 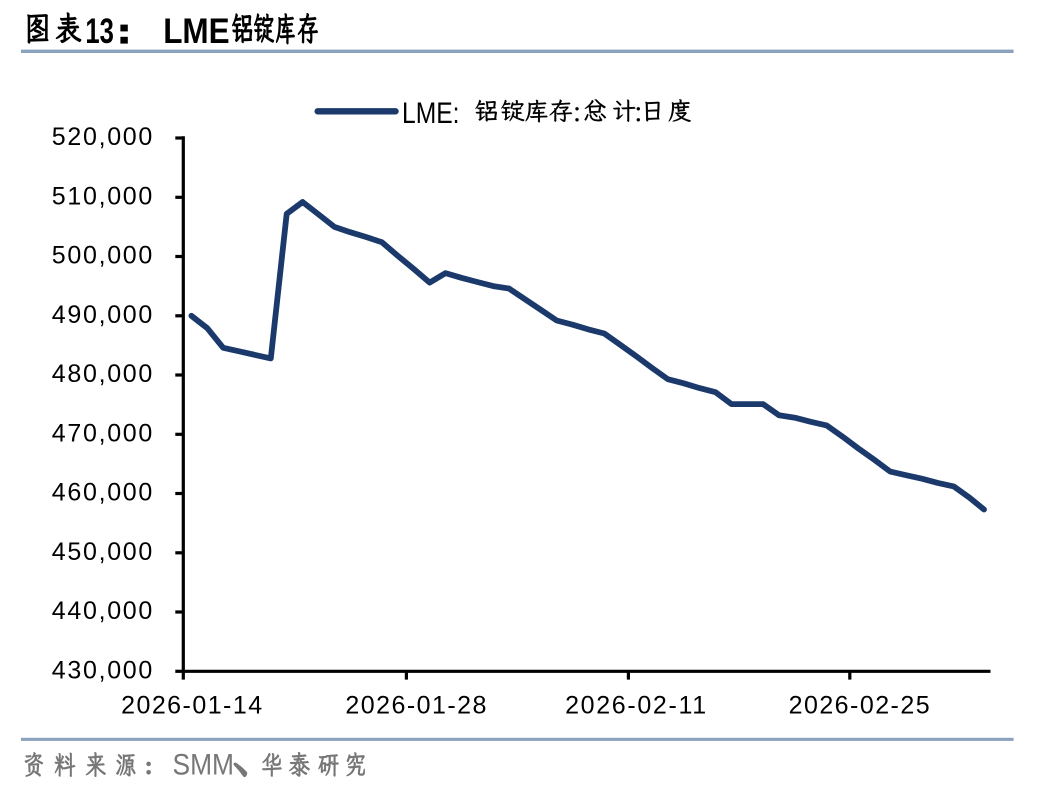 What do you see at coordinates (204, 765) in the screenshot?
I see `svg-text: SMM` at bounding box center [204, 765].